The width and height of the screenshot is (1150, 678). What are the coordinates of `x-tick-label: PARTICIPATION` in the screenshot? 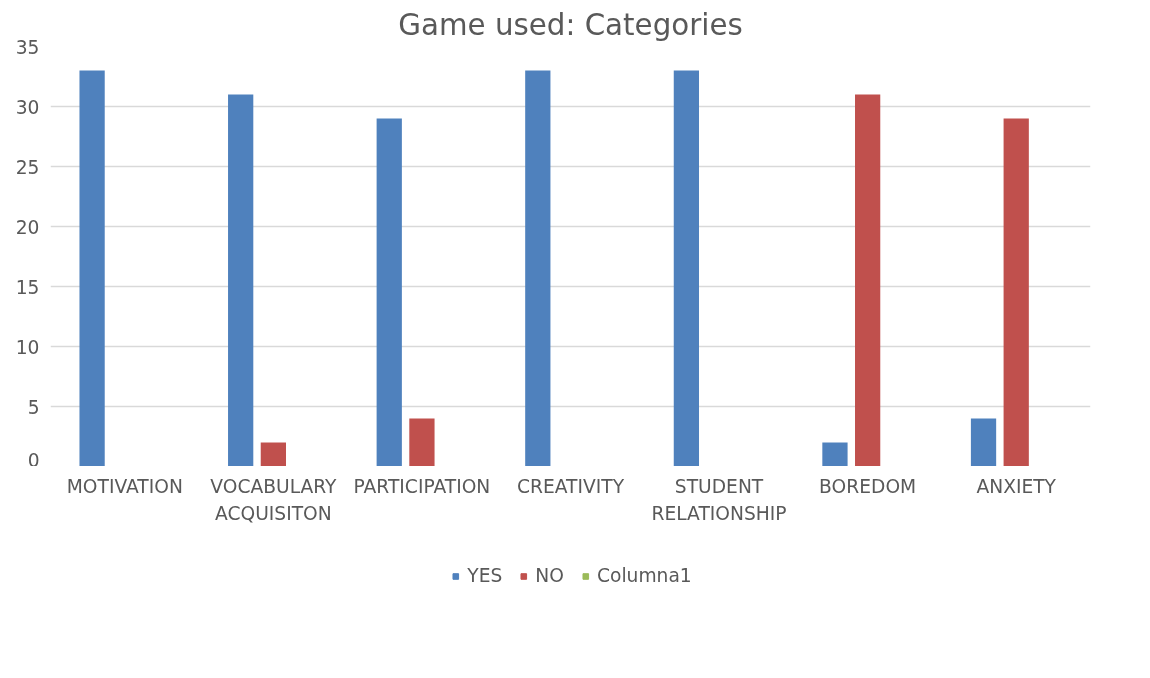 It's located at (422, 487).